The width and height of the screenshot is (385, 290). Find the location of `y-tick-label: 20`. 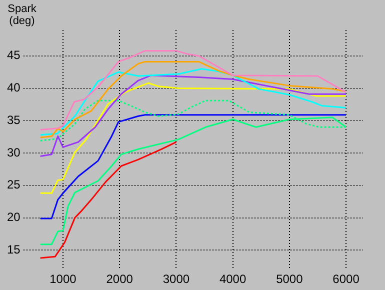

y-tick-label: 20 is located at coordinates (13, 217).